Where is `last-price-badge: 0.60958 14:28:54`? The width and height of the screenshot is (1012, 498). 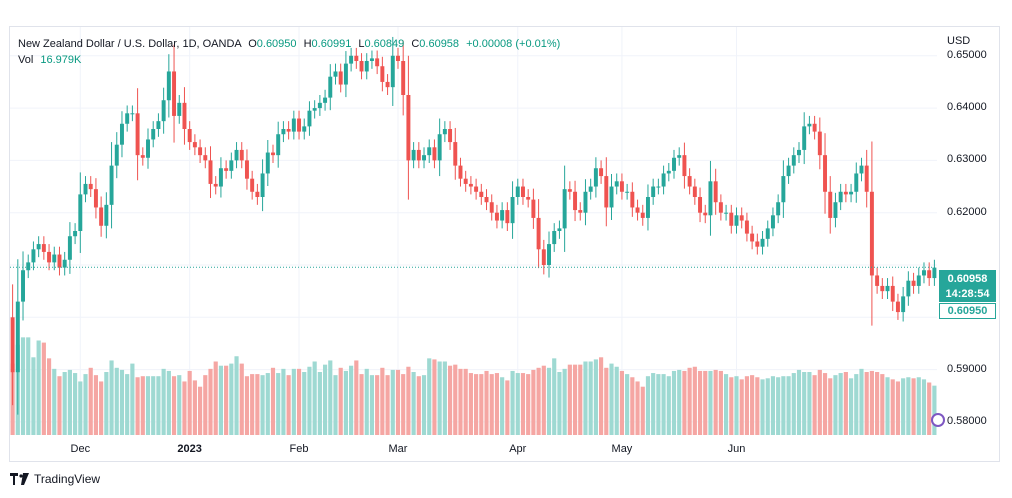 last-price-badge: 0.60958 14:28:54 is located at coordinates (967, 286).